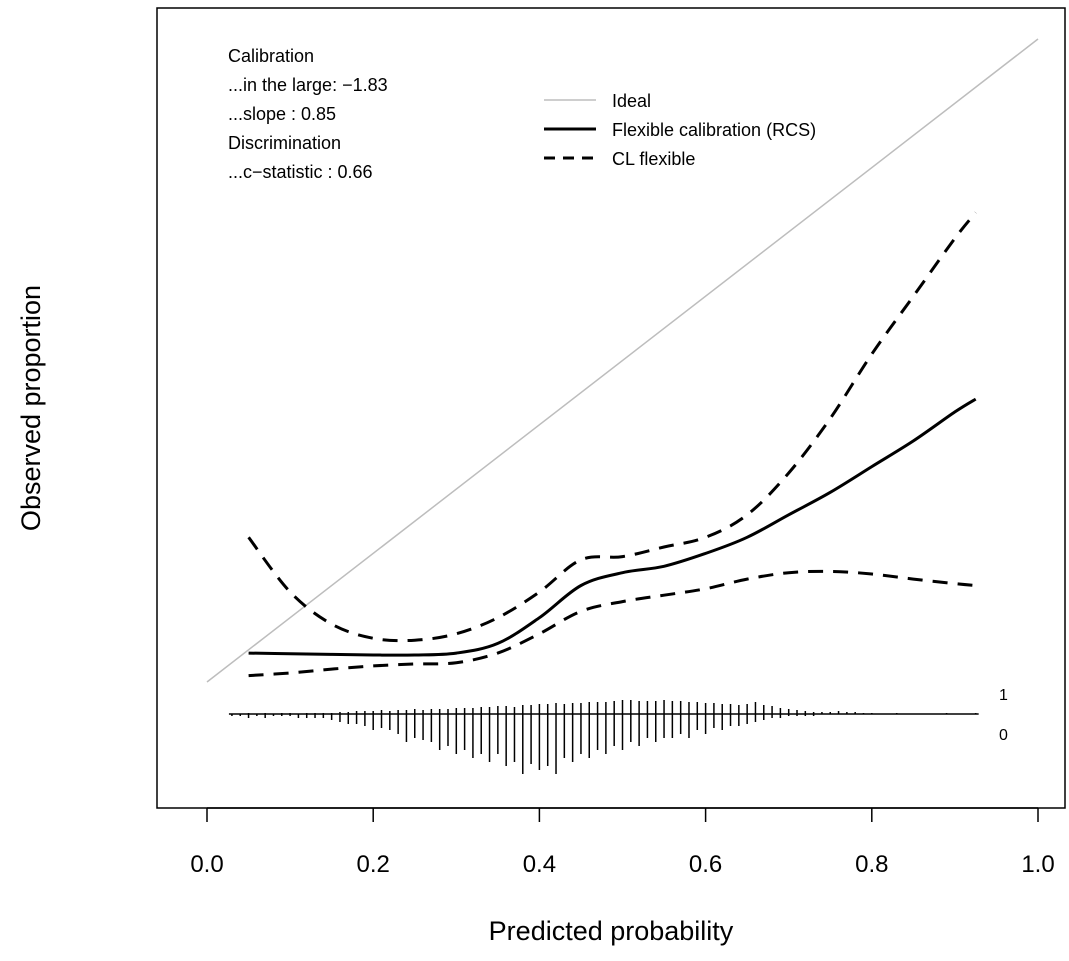 Image resolution: width=1069 pixels, height=961 pixels. Describe the element at coordinates (611, 931) in the screenshot. I see `x-axis-label: Predicted probability` at that location.